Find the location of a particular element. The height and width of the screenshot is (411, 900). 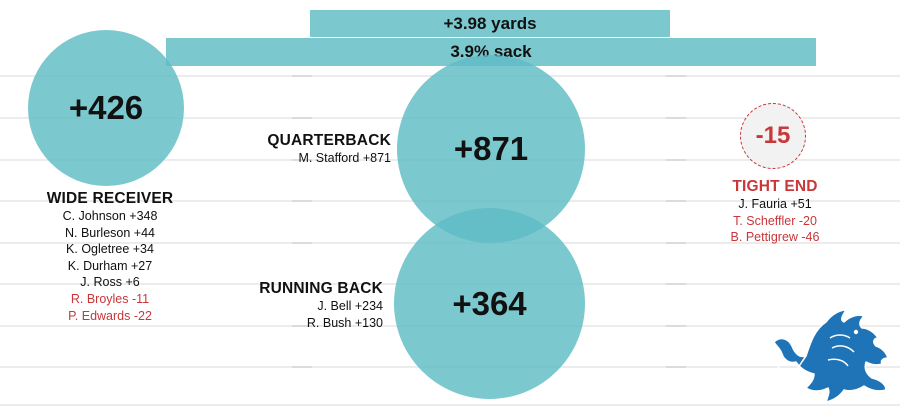

quarterback-group: QUARTERBACK M. Stafford +871 is located at coordinates (315, 149).